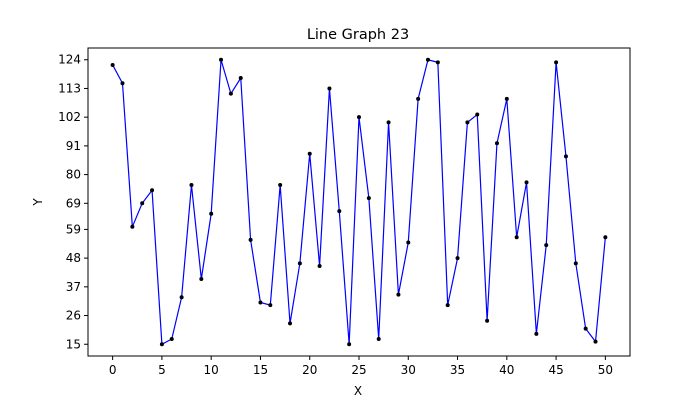 This screenshot has height=400, width=700. Describe the element at coordinates (358, 391) in the screenshot. I see `x-axis-label: X` at that location.